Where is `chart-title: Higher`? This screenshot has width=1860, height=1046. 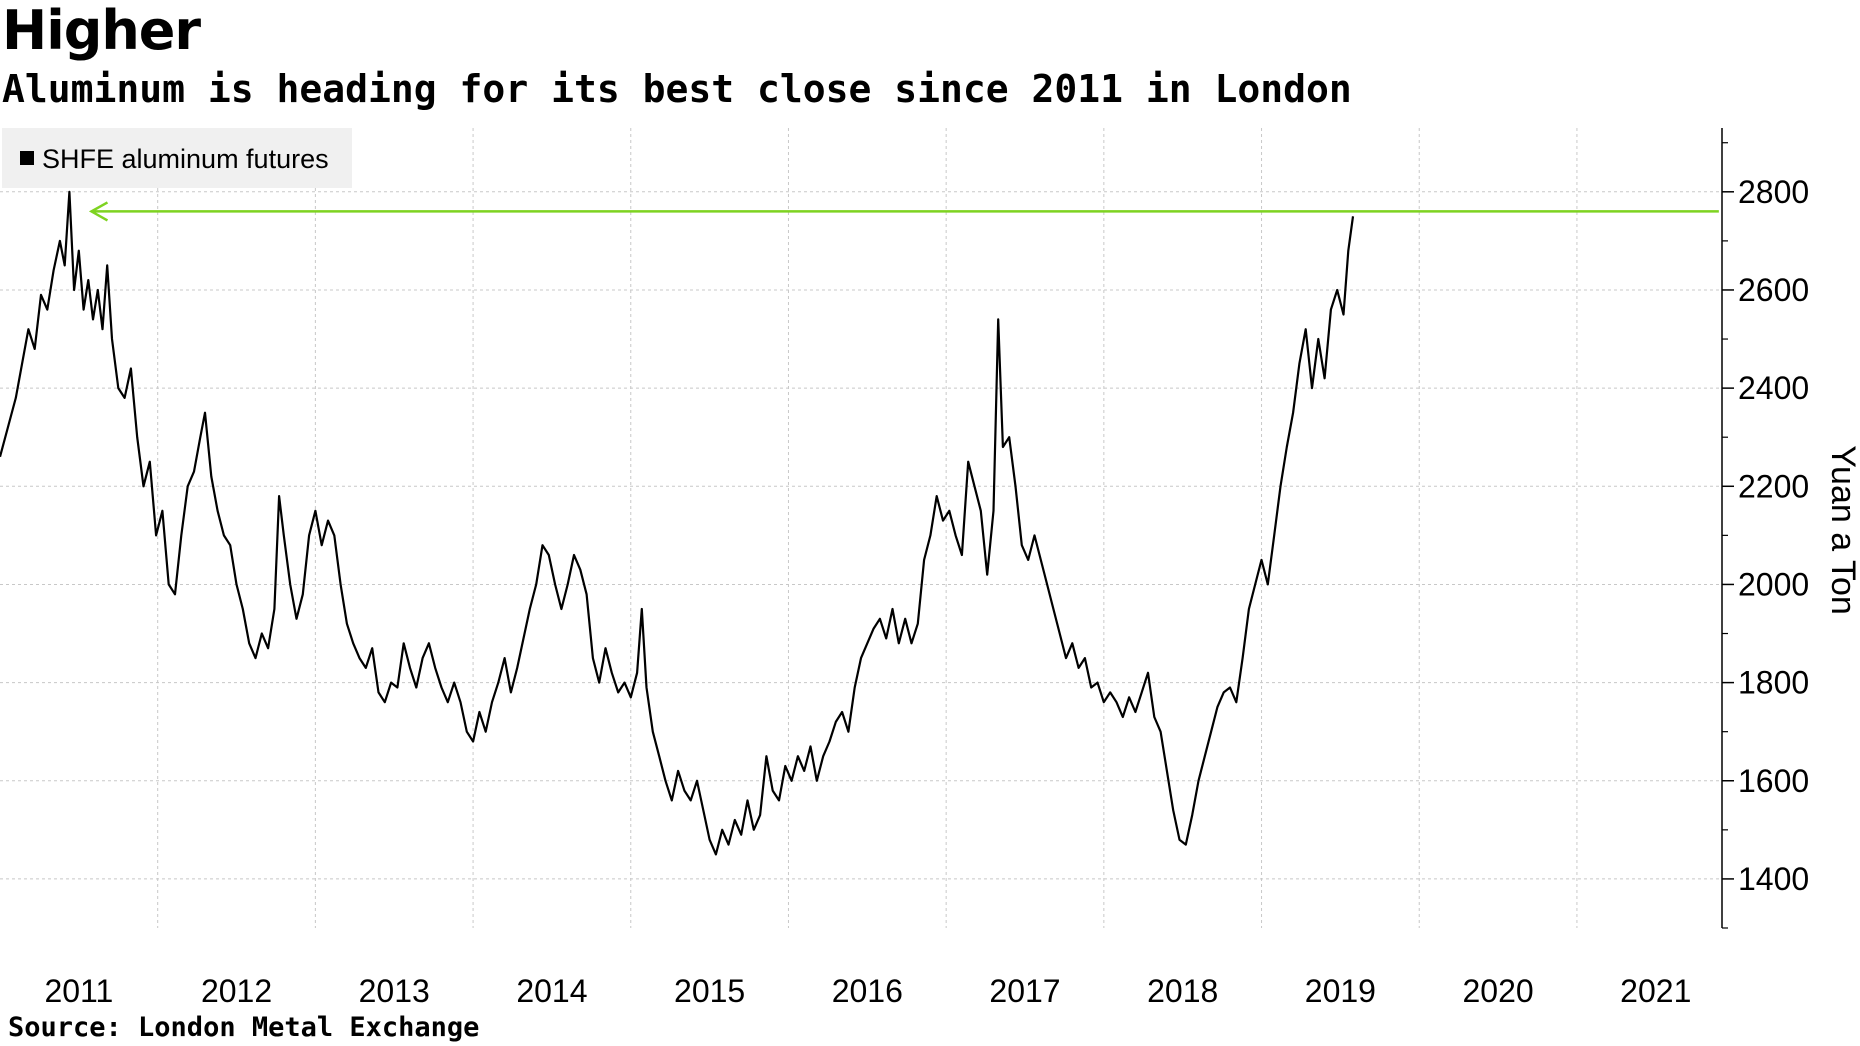 chart-title: Higher is located at coordinates (101, 31).